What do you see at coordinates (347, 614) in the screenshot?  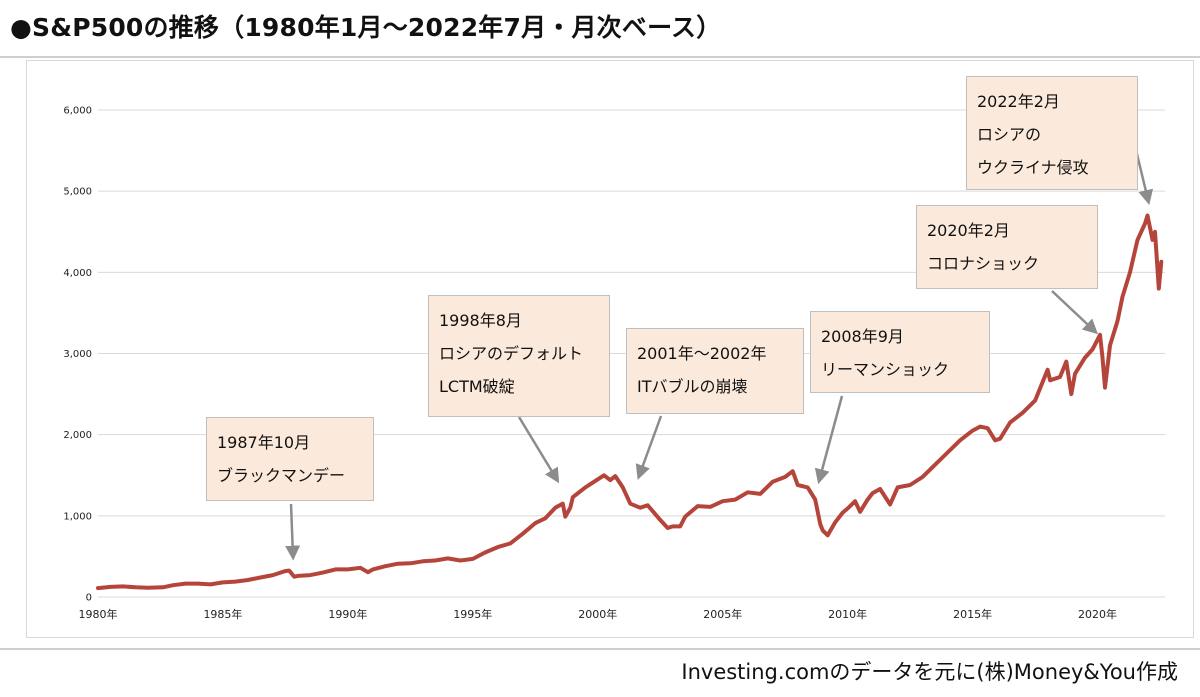 I see `x-tick-label: 1990年` at bounding box center [347, 614].